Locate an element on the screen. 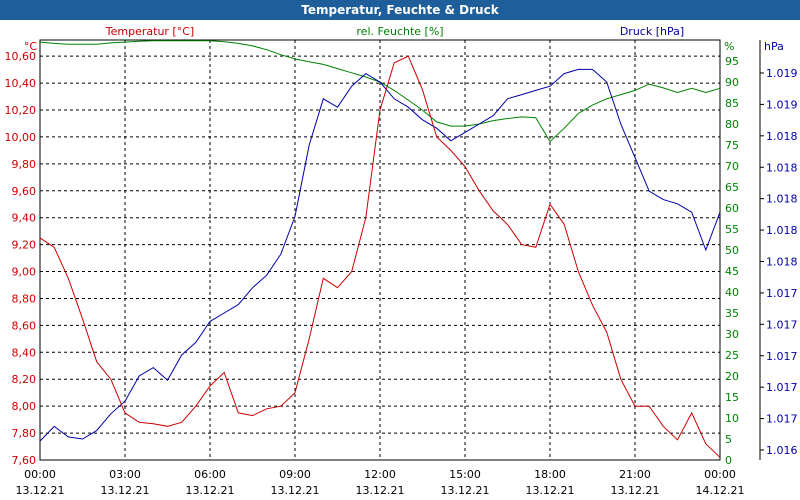  temperature-tick: 10,00 is located at coordinates (21, 137).